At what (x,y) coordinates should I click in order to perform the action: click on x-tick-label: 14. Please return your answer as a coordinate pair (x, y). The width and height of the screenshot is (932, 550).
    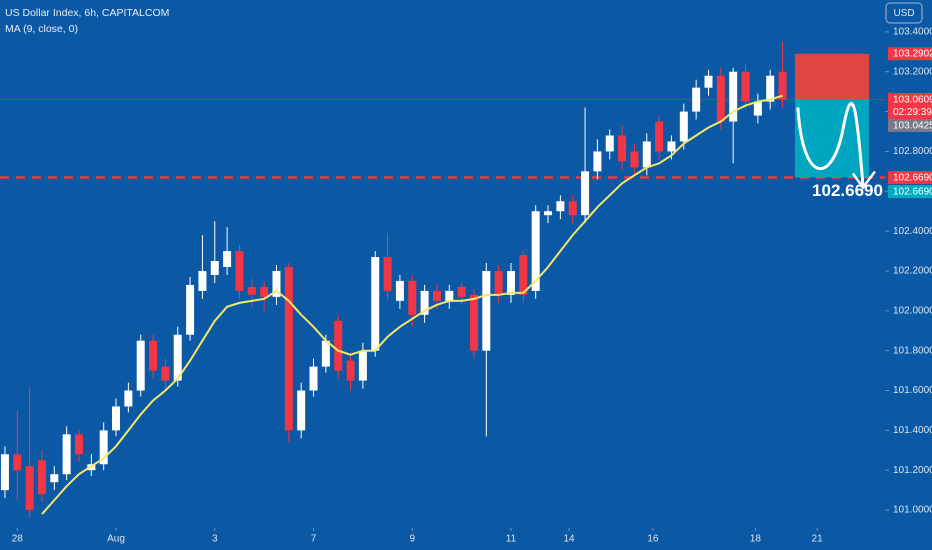
    Looking at the image, I should click on (569, 539).